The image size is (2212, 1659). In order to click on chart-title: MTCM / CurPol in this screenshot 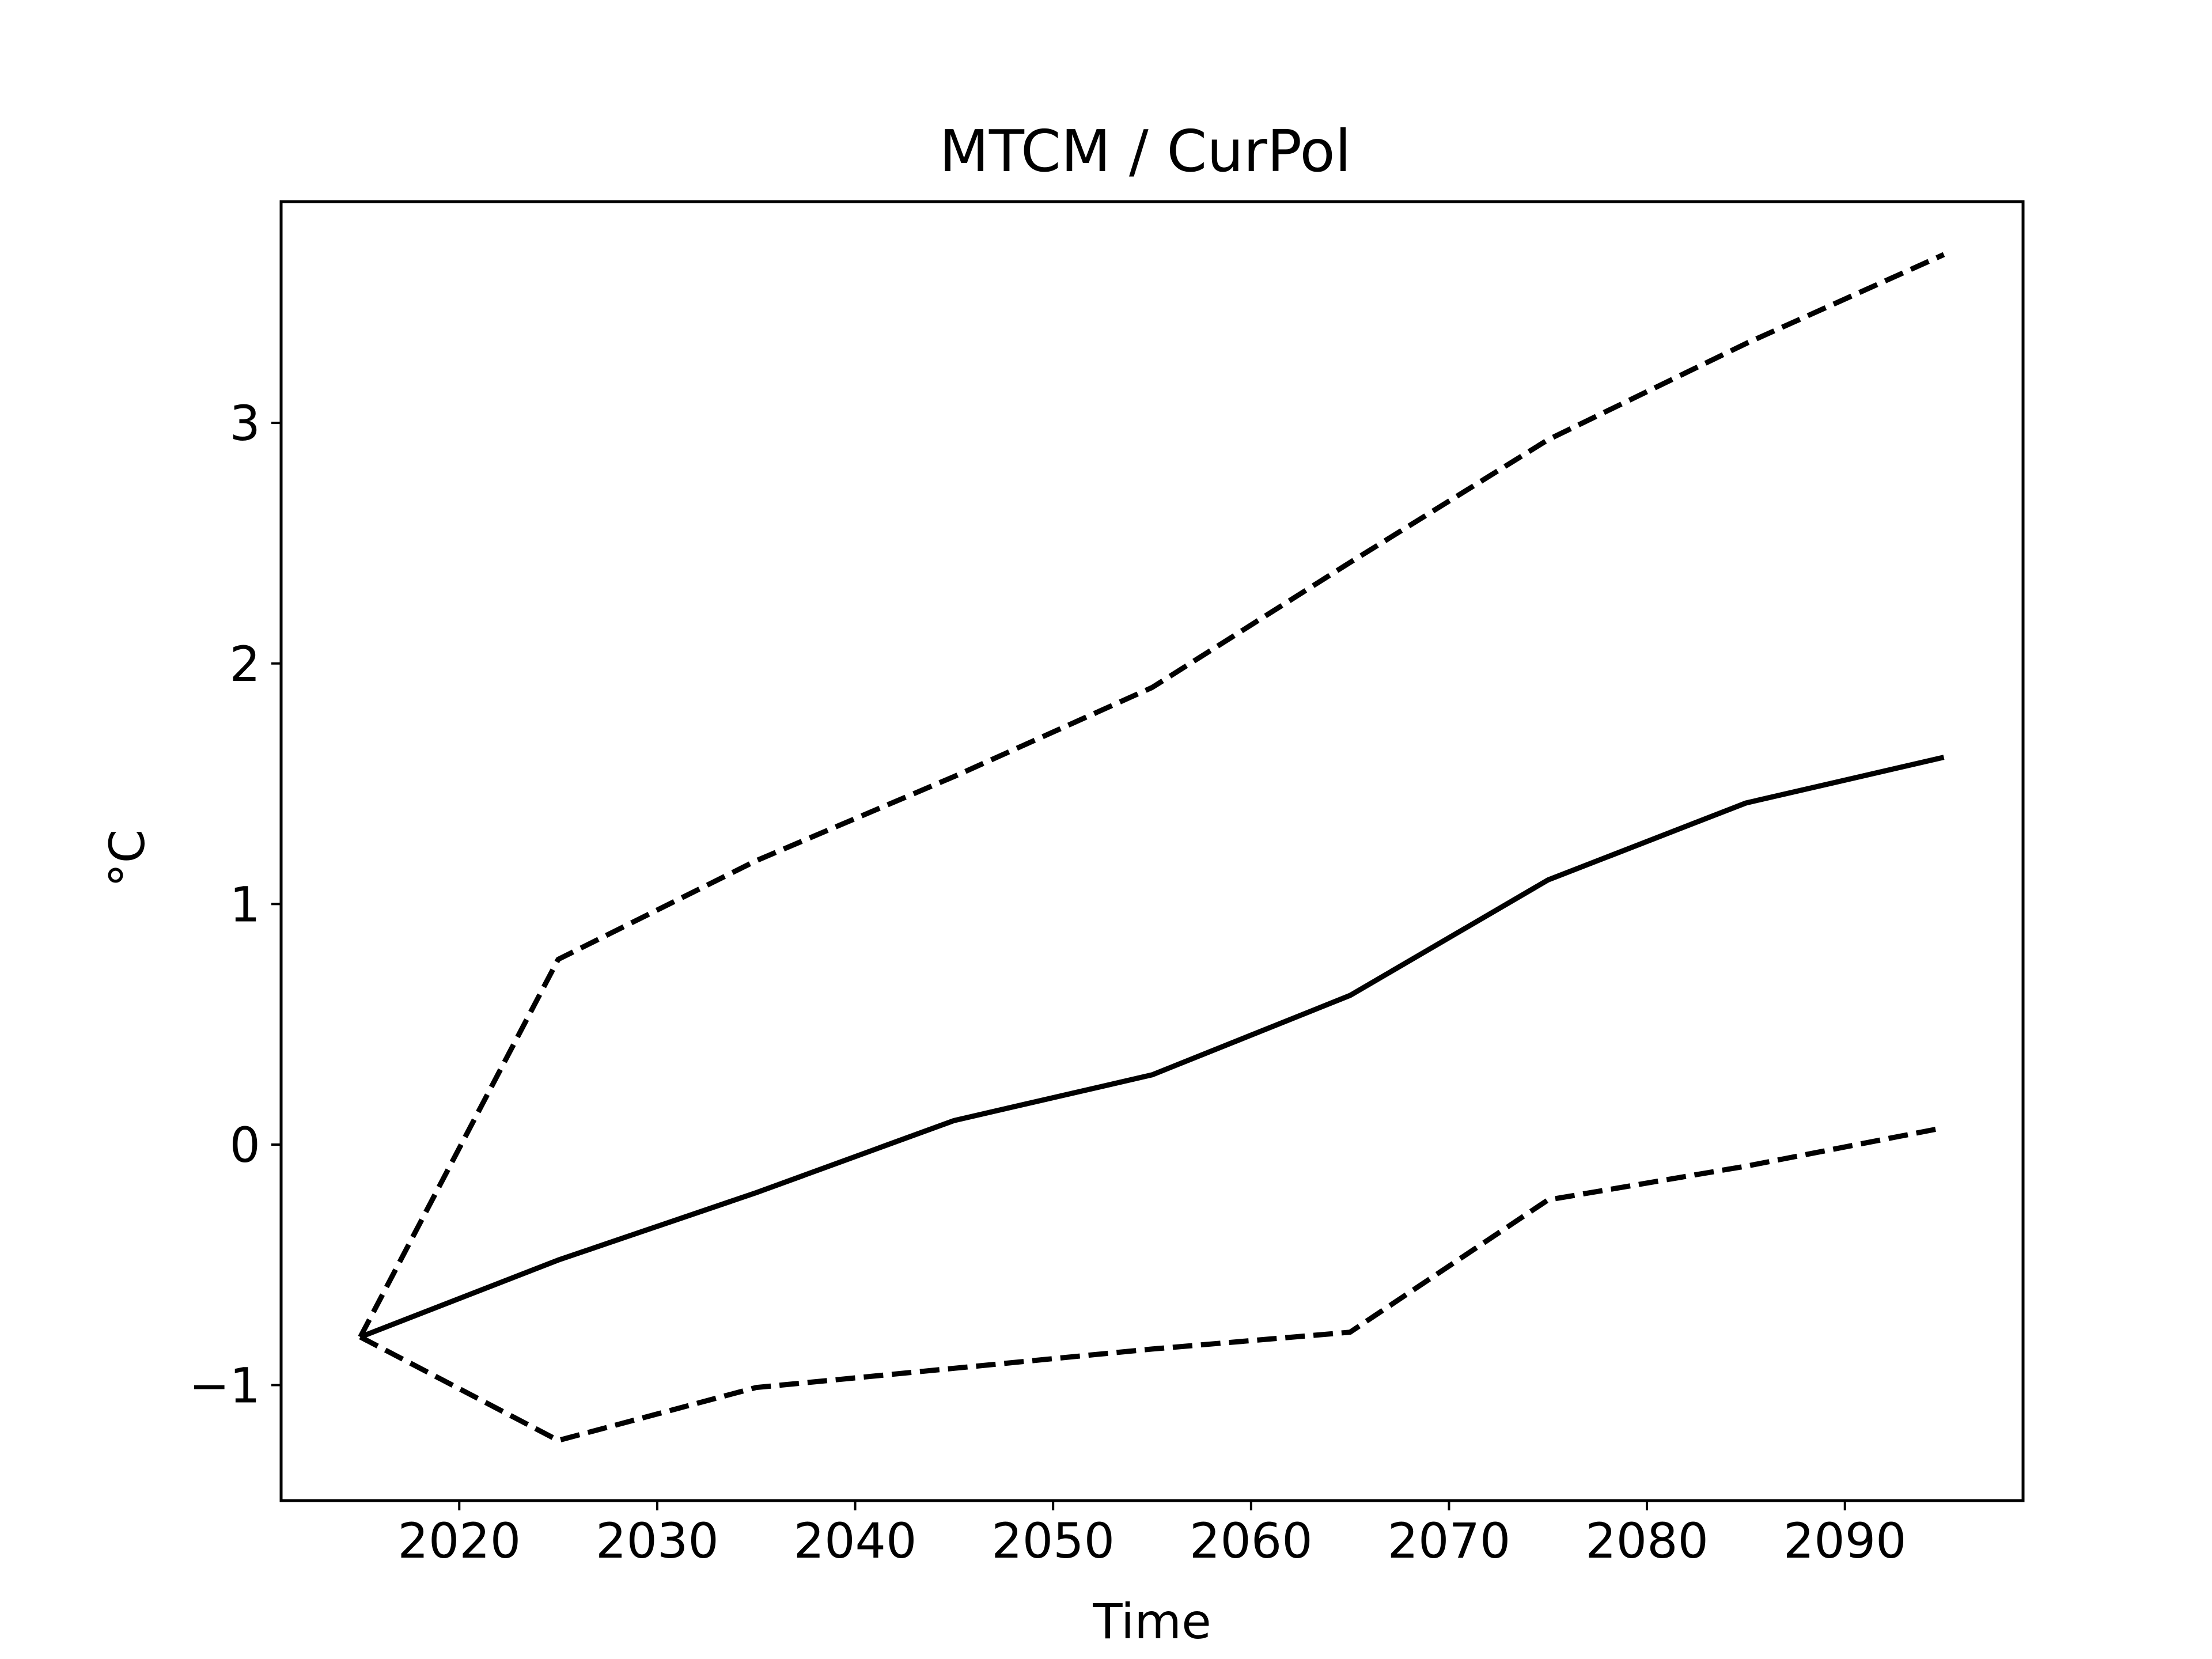, I will do `click(1145, 151)`.